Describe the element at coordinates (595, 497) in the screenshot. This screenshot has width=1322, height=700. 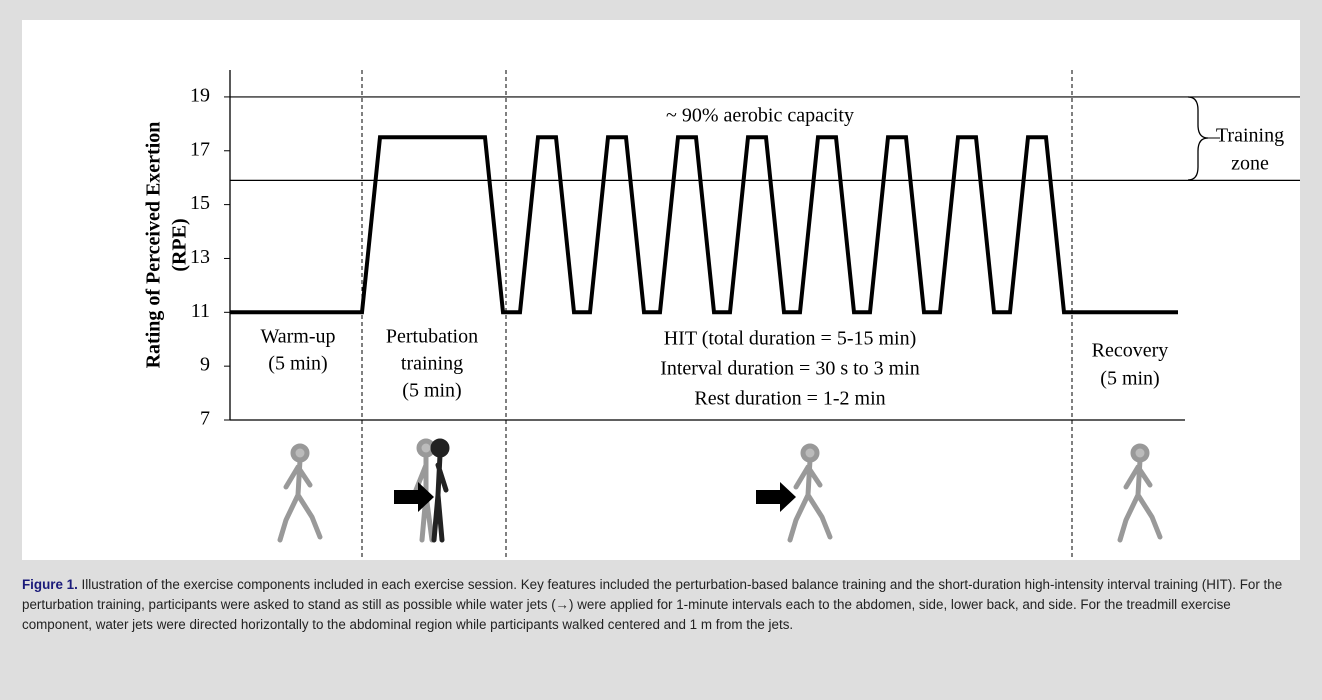
I see `jet-arrows` at that location.